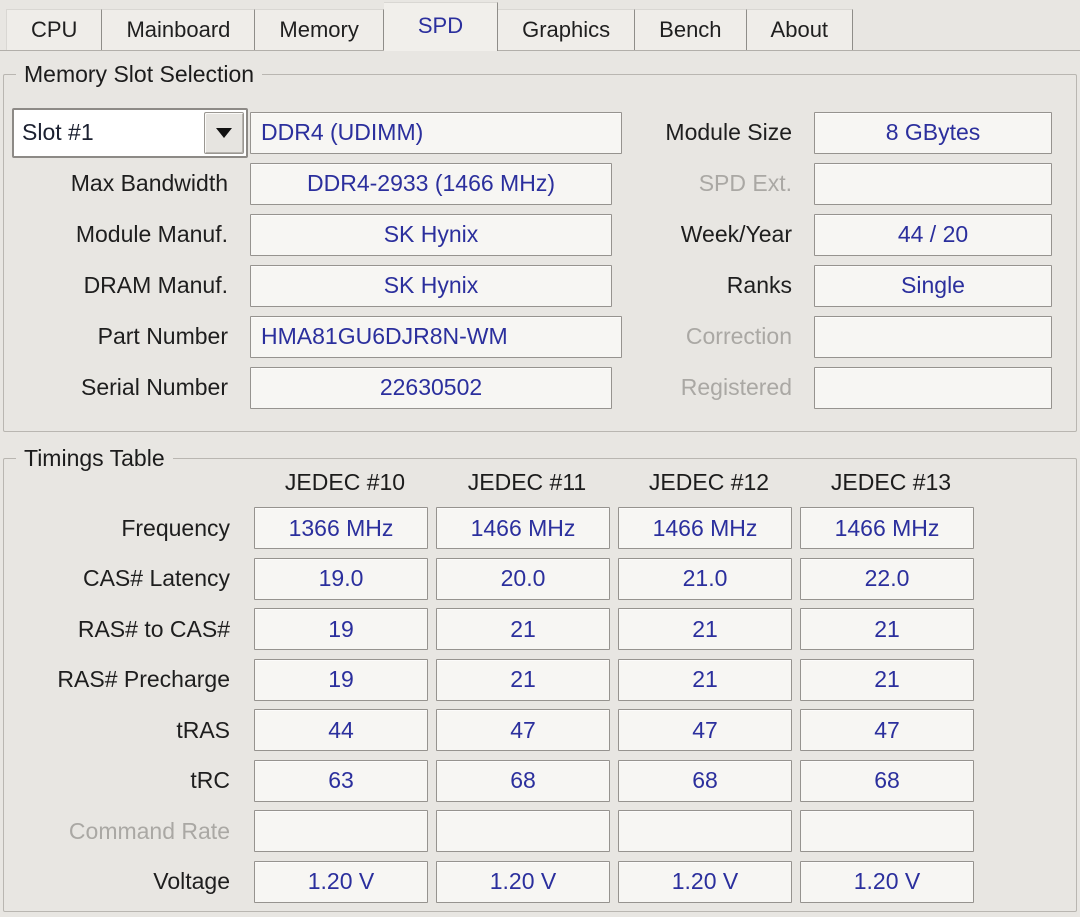 Image resolution: width=1080 pixels, height=917 pixels. What do you see at coordinates (162, 336) in the screenshot?
I see `part-number-label: Part Number` at bounding box center [162, 336].